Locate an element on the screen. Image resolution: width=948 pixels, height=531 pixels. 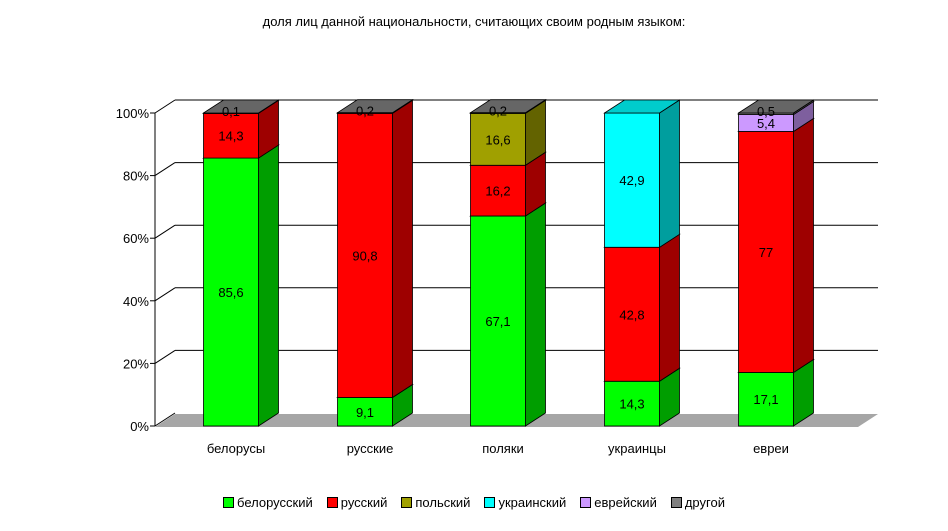
x-tick-label: белорусы is located at coordinates (236, 448).